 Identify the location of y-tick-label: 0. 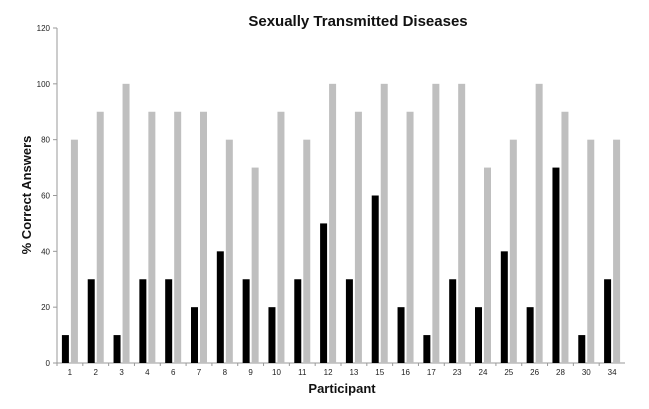
(48, 363).